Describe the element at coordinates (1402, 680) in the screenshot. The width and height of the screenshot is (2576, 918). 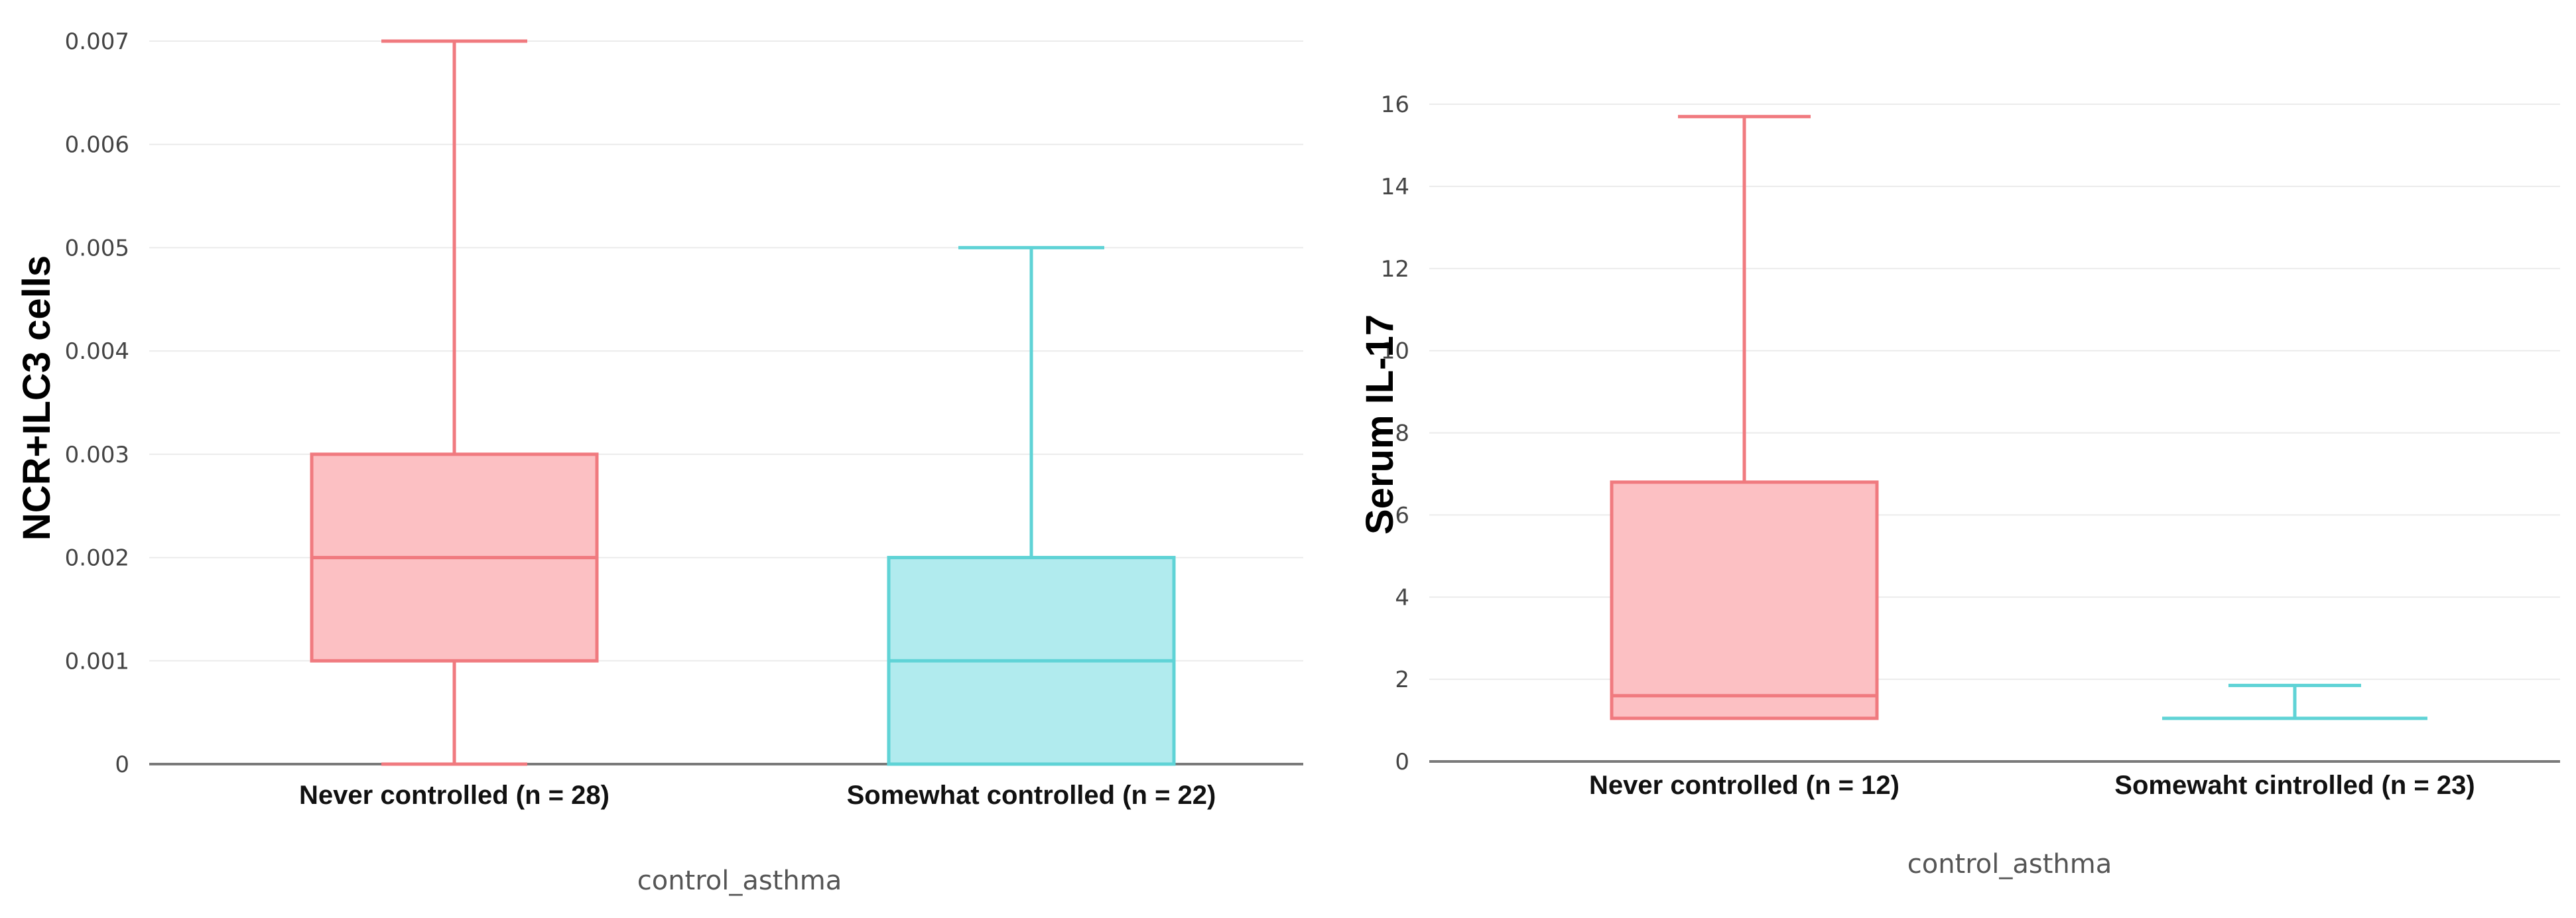
I see `y-tick-label: 2` at that location.